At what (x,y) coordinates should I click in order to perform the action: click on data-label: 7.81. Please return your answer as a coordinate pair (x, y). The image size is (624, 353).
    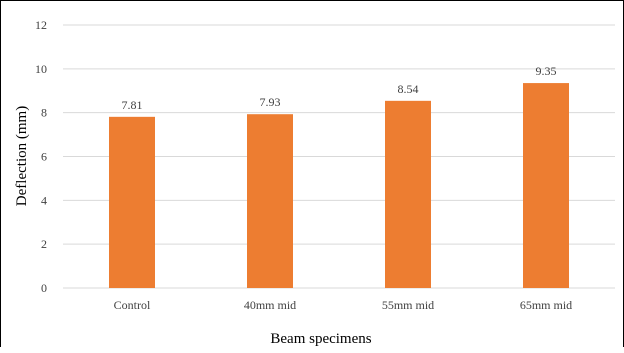
    Looking at the image, I should click on (132, 105).